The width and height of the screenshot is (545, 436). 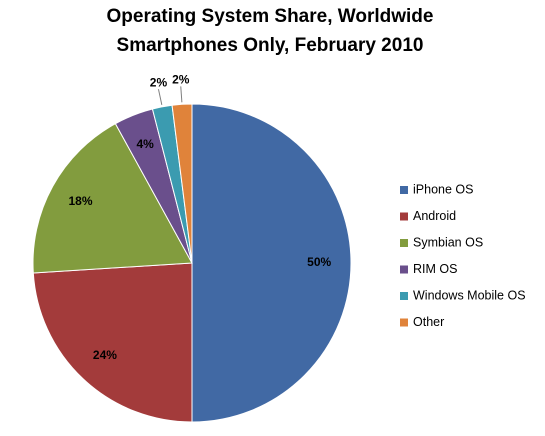 I want to click on leader-line-windows-mobile-os, so click(x=160, y=97).